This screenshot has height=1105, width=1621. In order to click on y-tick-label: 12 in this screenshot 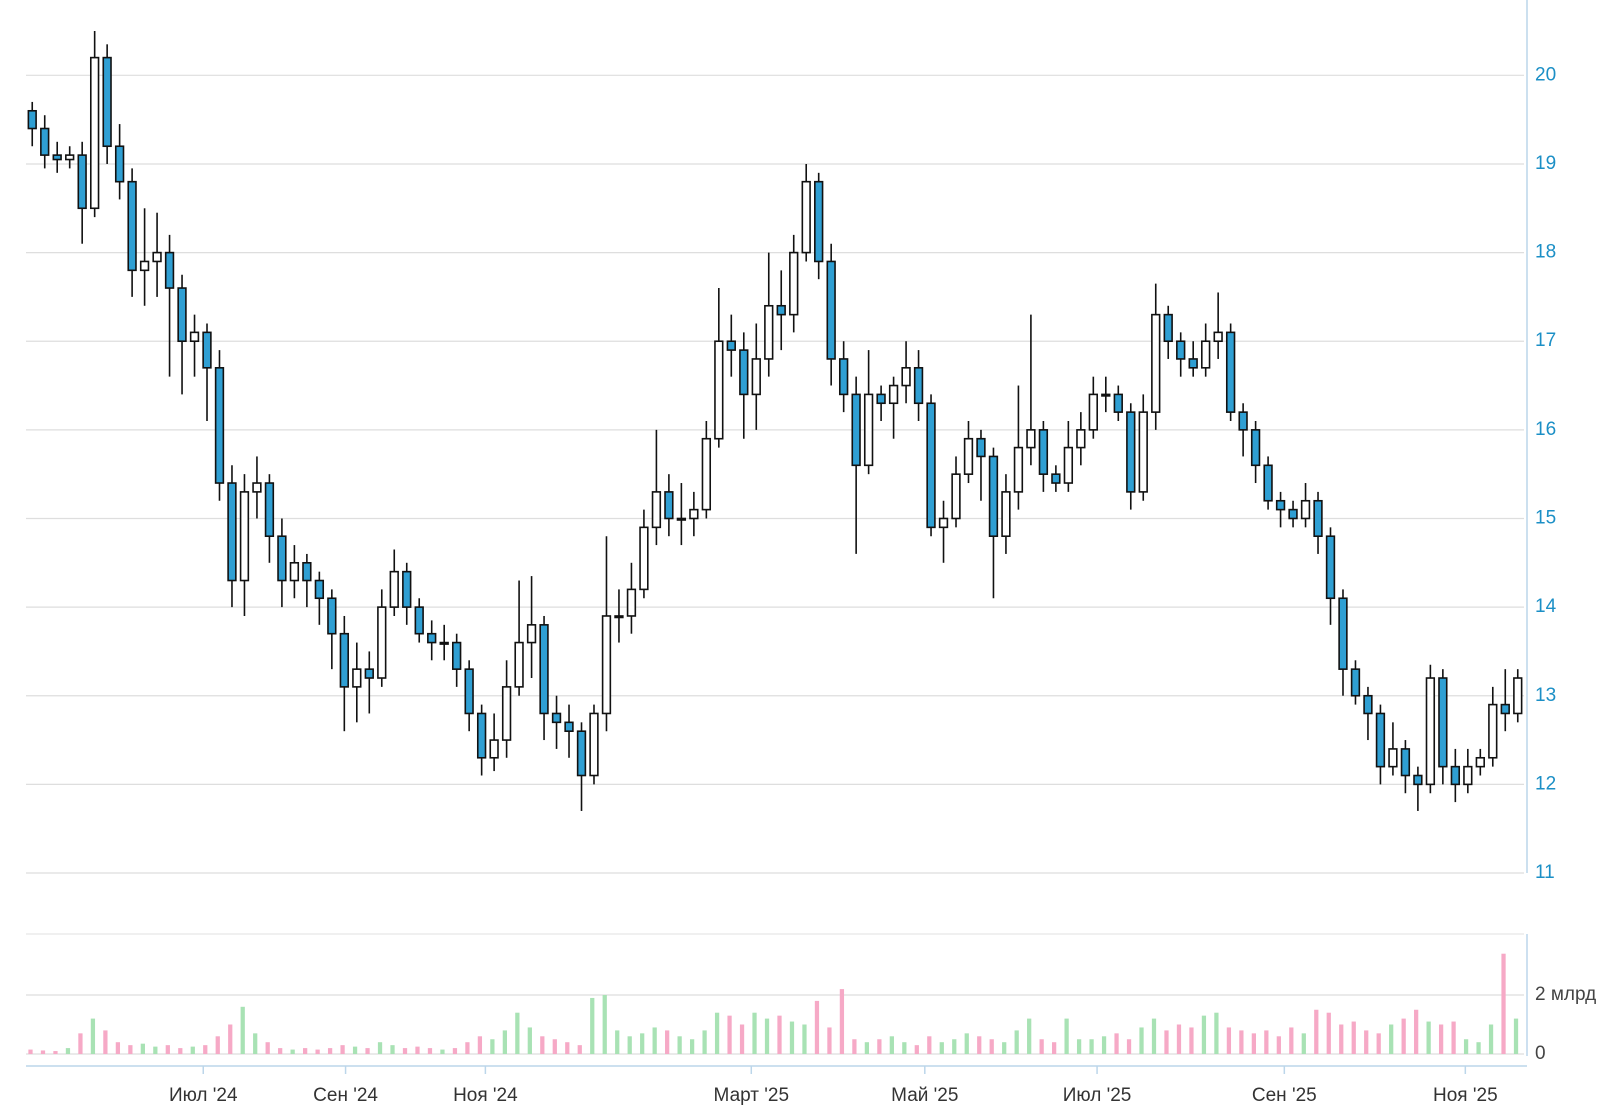, I will do `click(1545, 783)`.